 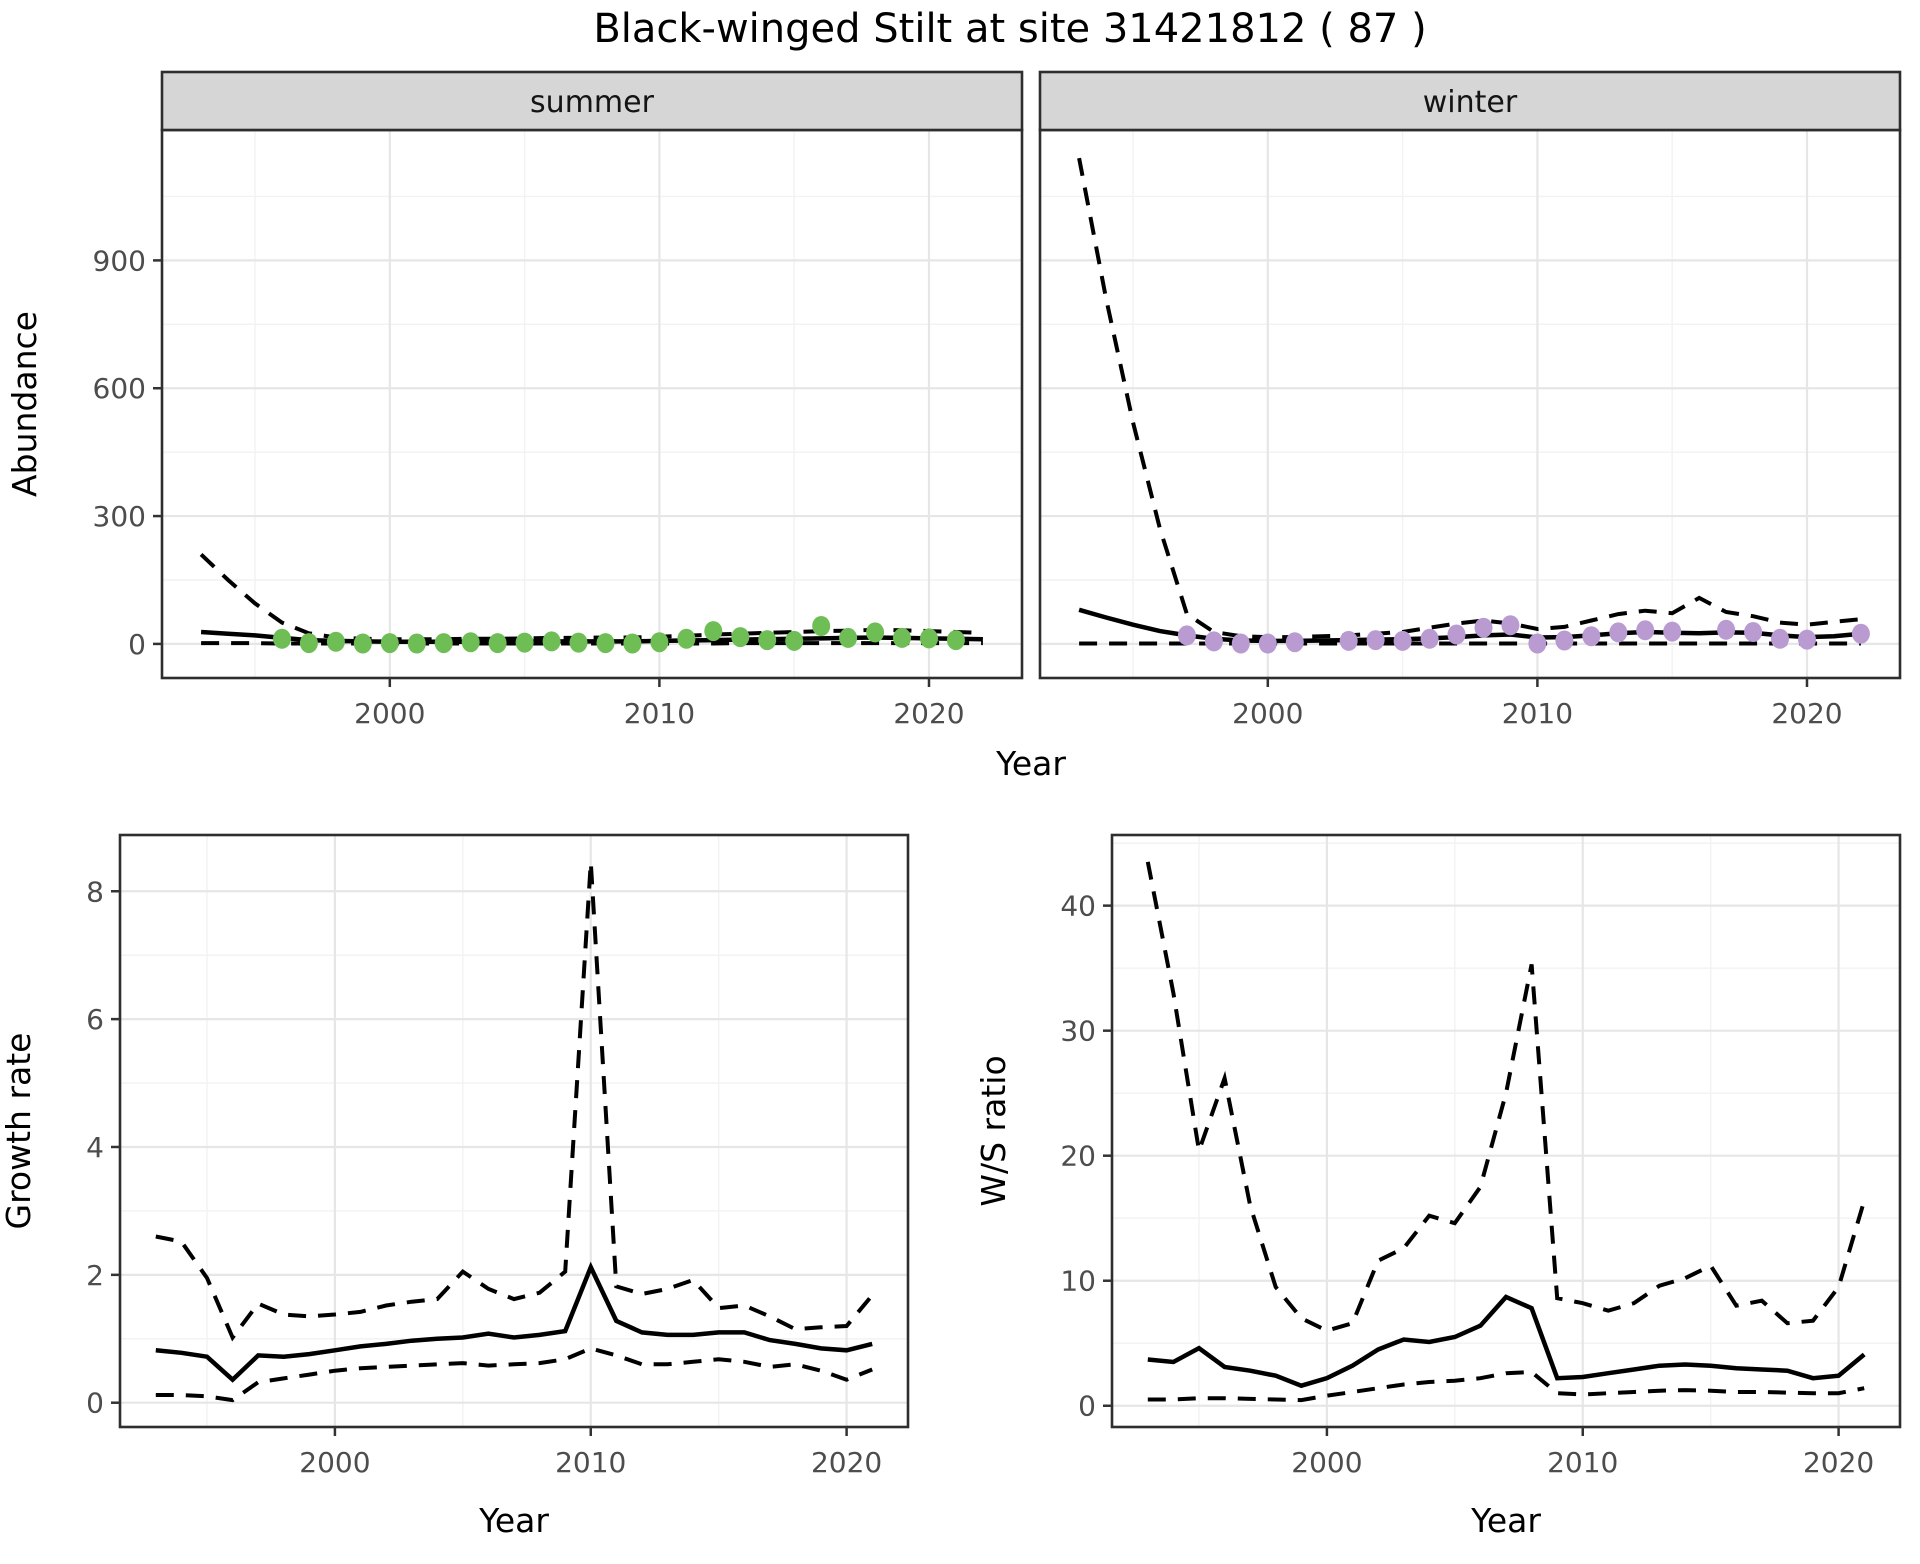 What do you see at coordinates (1078, 1281) in the screenshot?
I see `y-tick-label: 10` at bounding box center [1078, 1281].